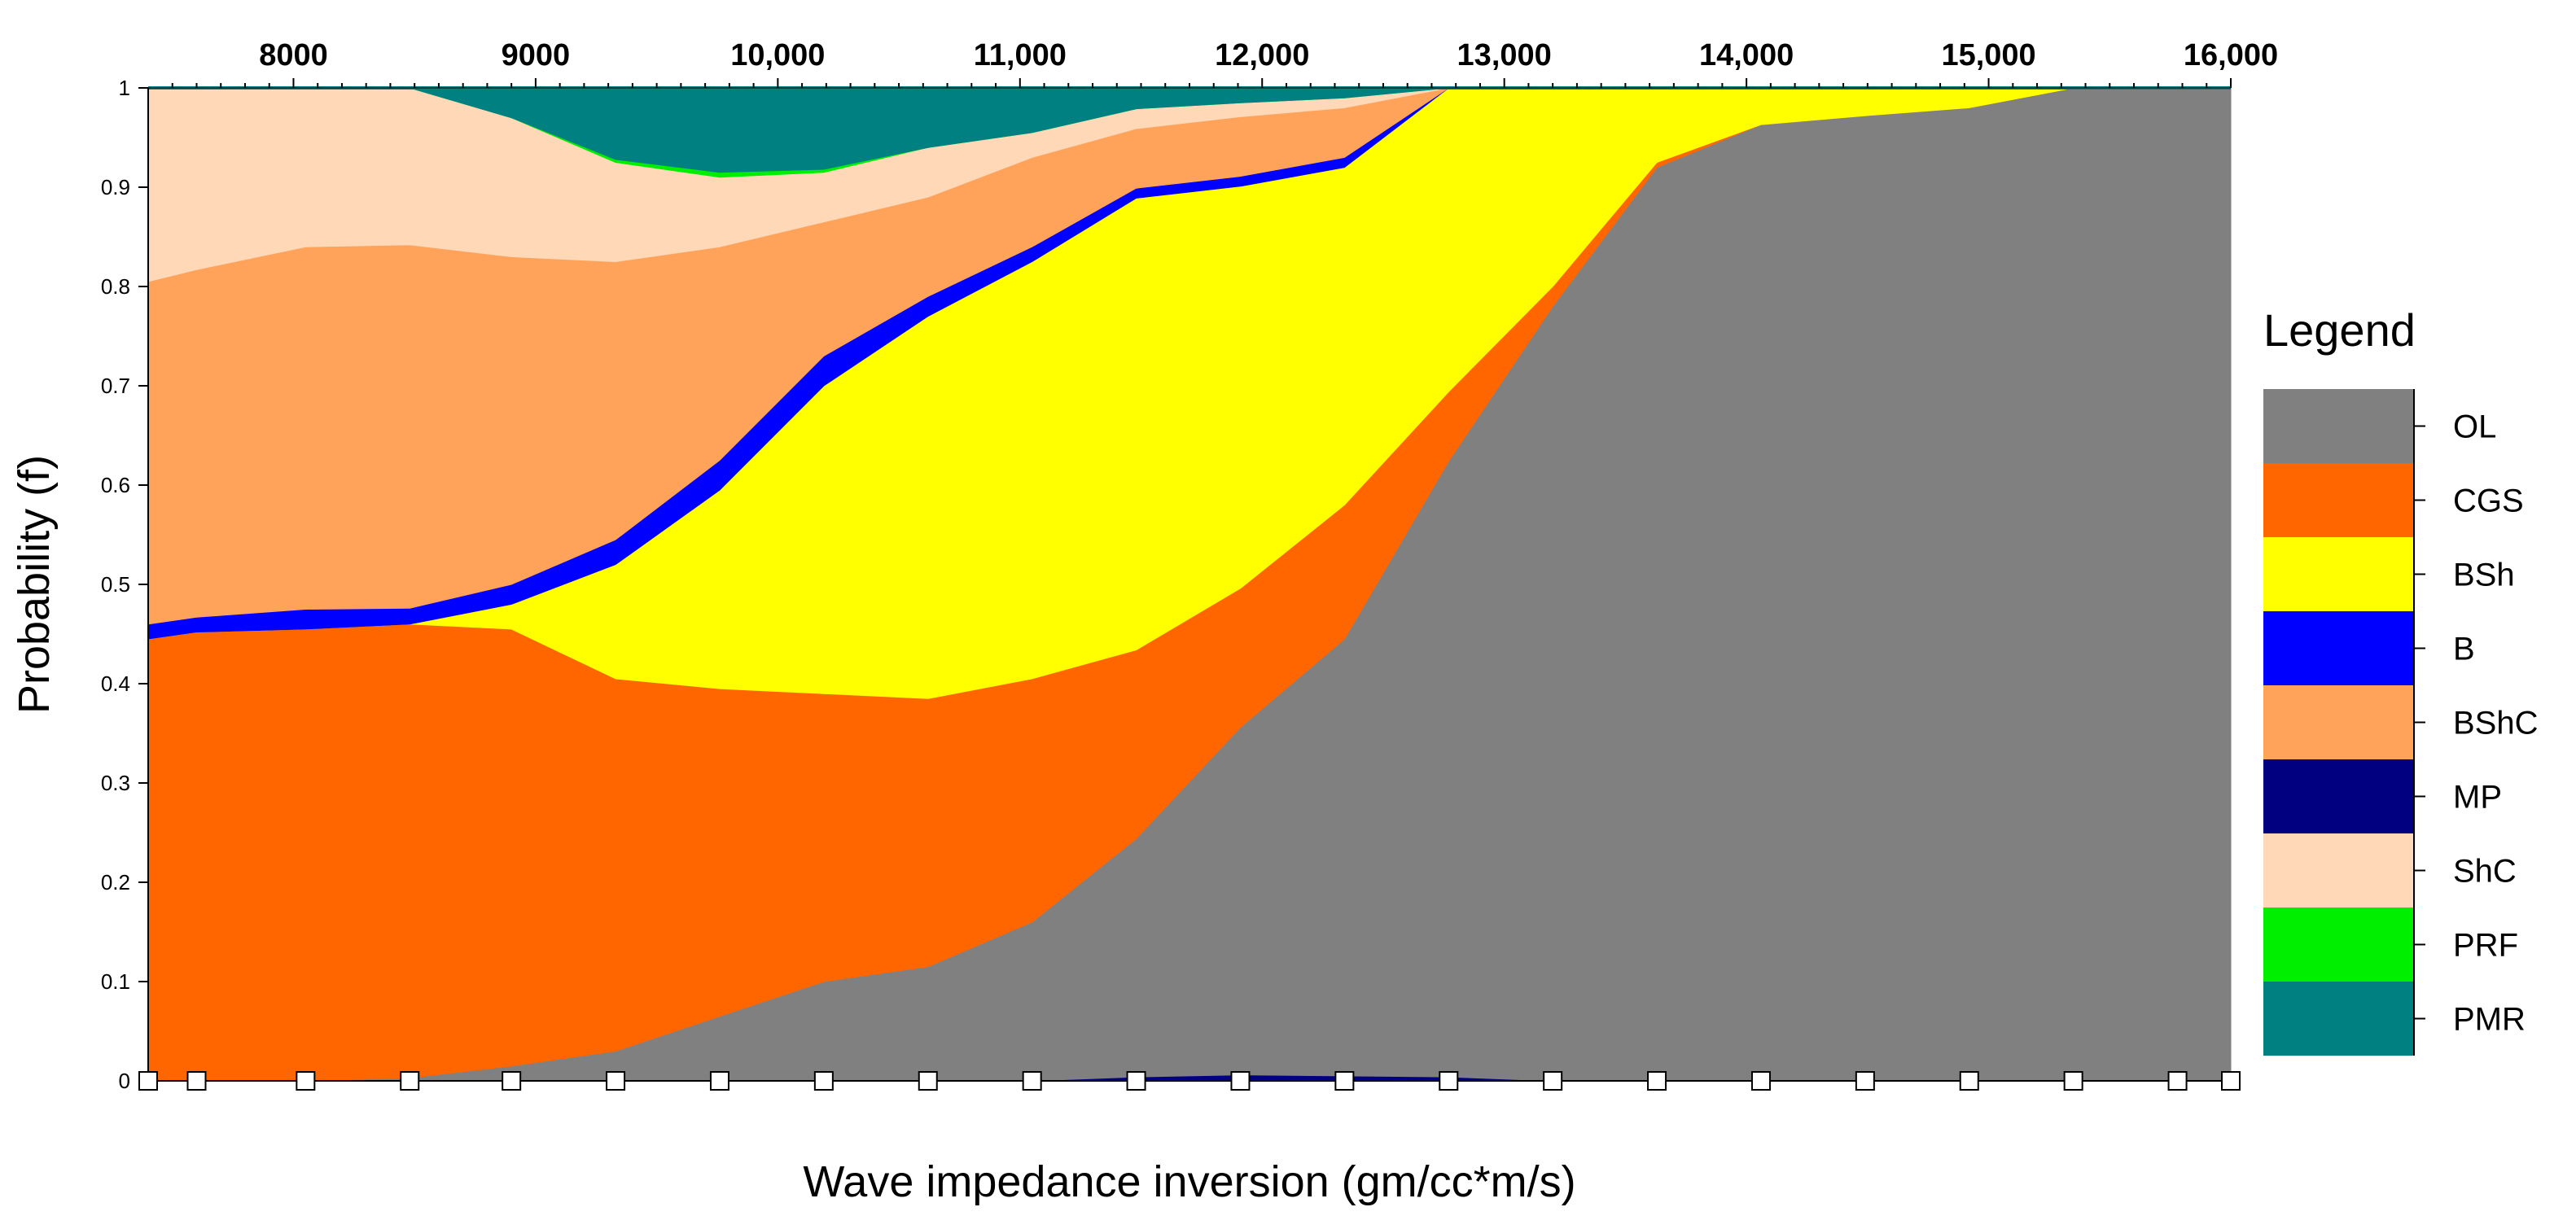  Describe the element at coordinates (115, 386) in the screenshot. I see `y-tick-label: 0.7` at that location.